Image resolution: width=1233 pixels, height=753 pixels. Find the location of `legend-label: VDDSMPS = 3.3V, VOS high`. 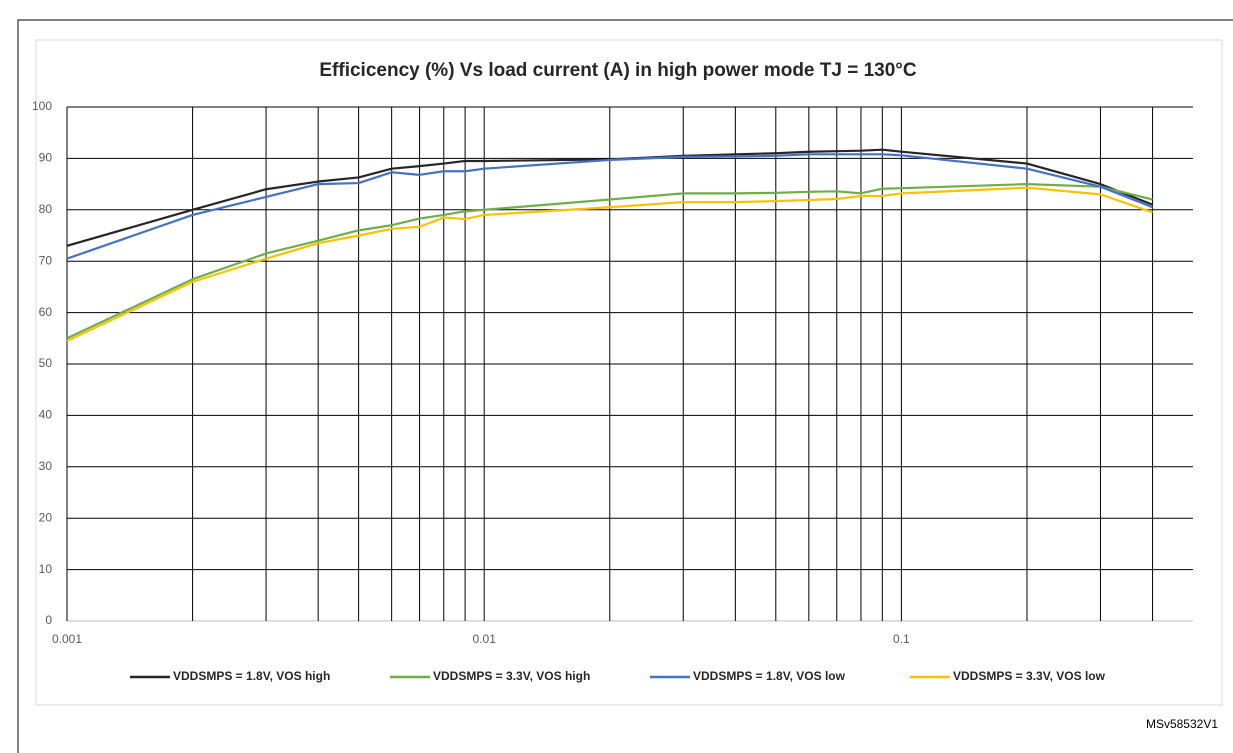

legend-label: VDDSMPS = 3.3V, VOS high is located at coordinates (511, 676).